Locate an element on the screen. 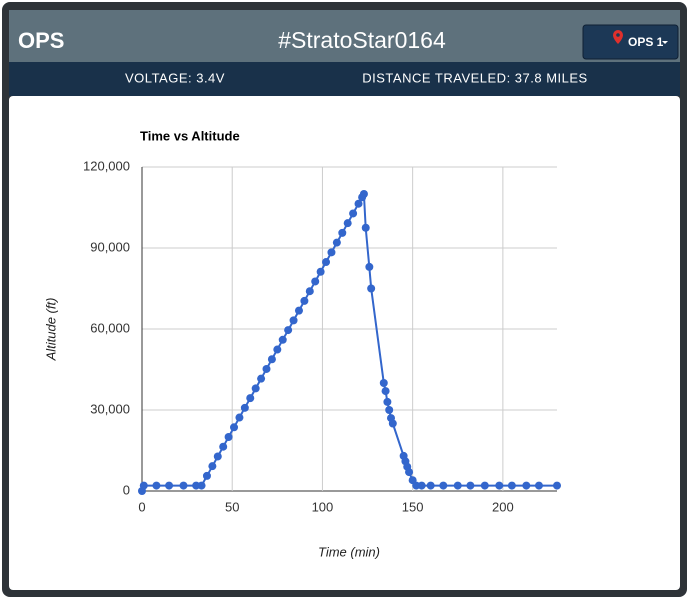 The height and width of the screenshot is (599, 689). y-tick-label: 120,000 is located at coordinates (106, 165).